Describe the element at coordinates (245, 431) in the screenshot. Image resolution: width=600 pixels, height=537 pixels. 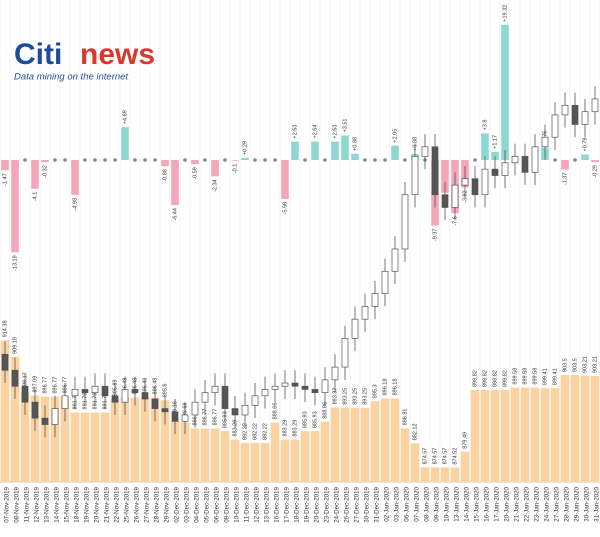
I see `bar-label: 882.22` at that location.